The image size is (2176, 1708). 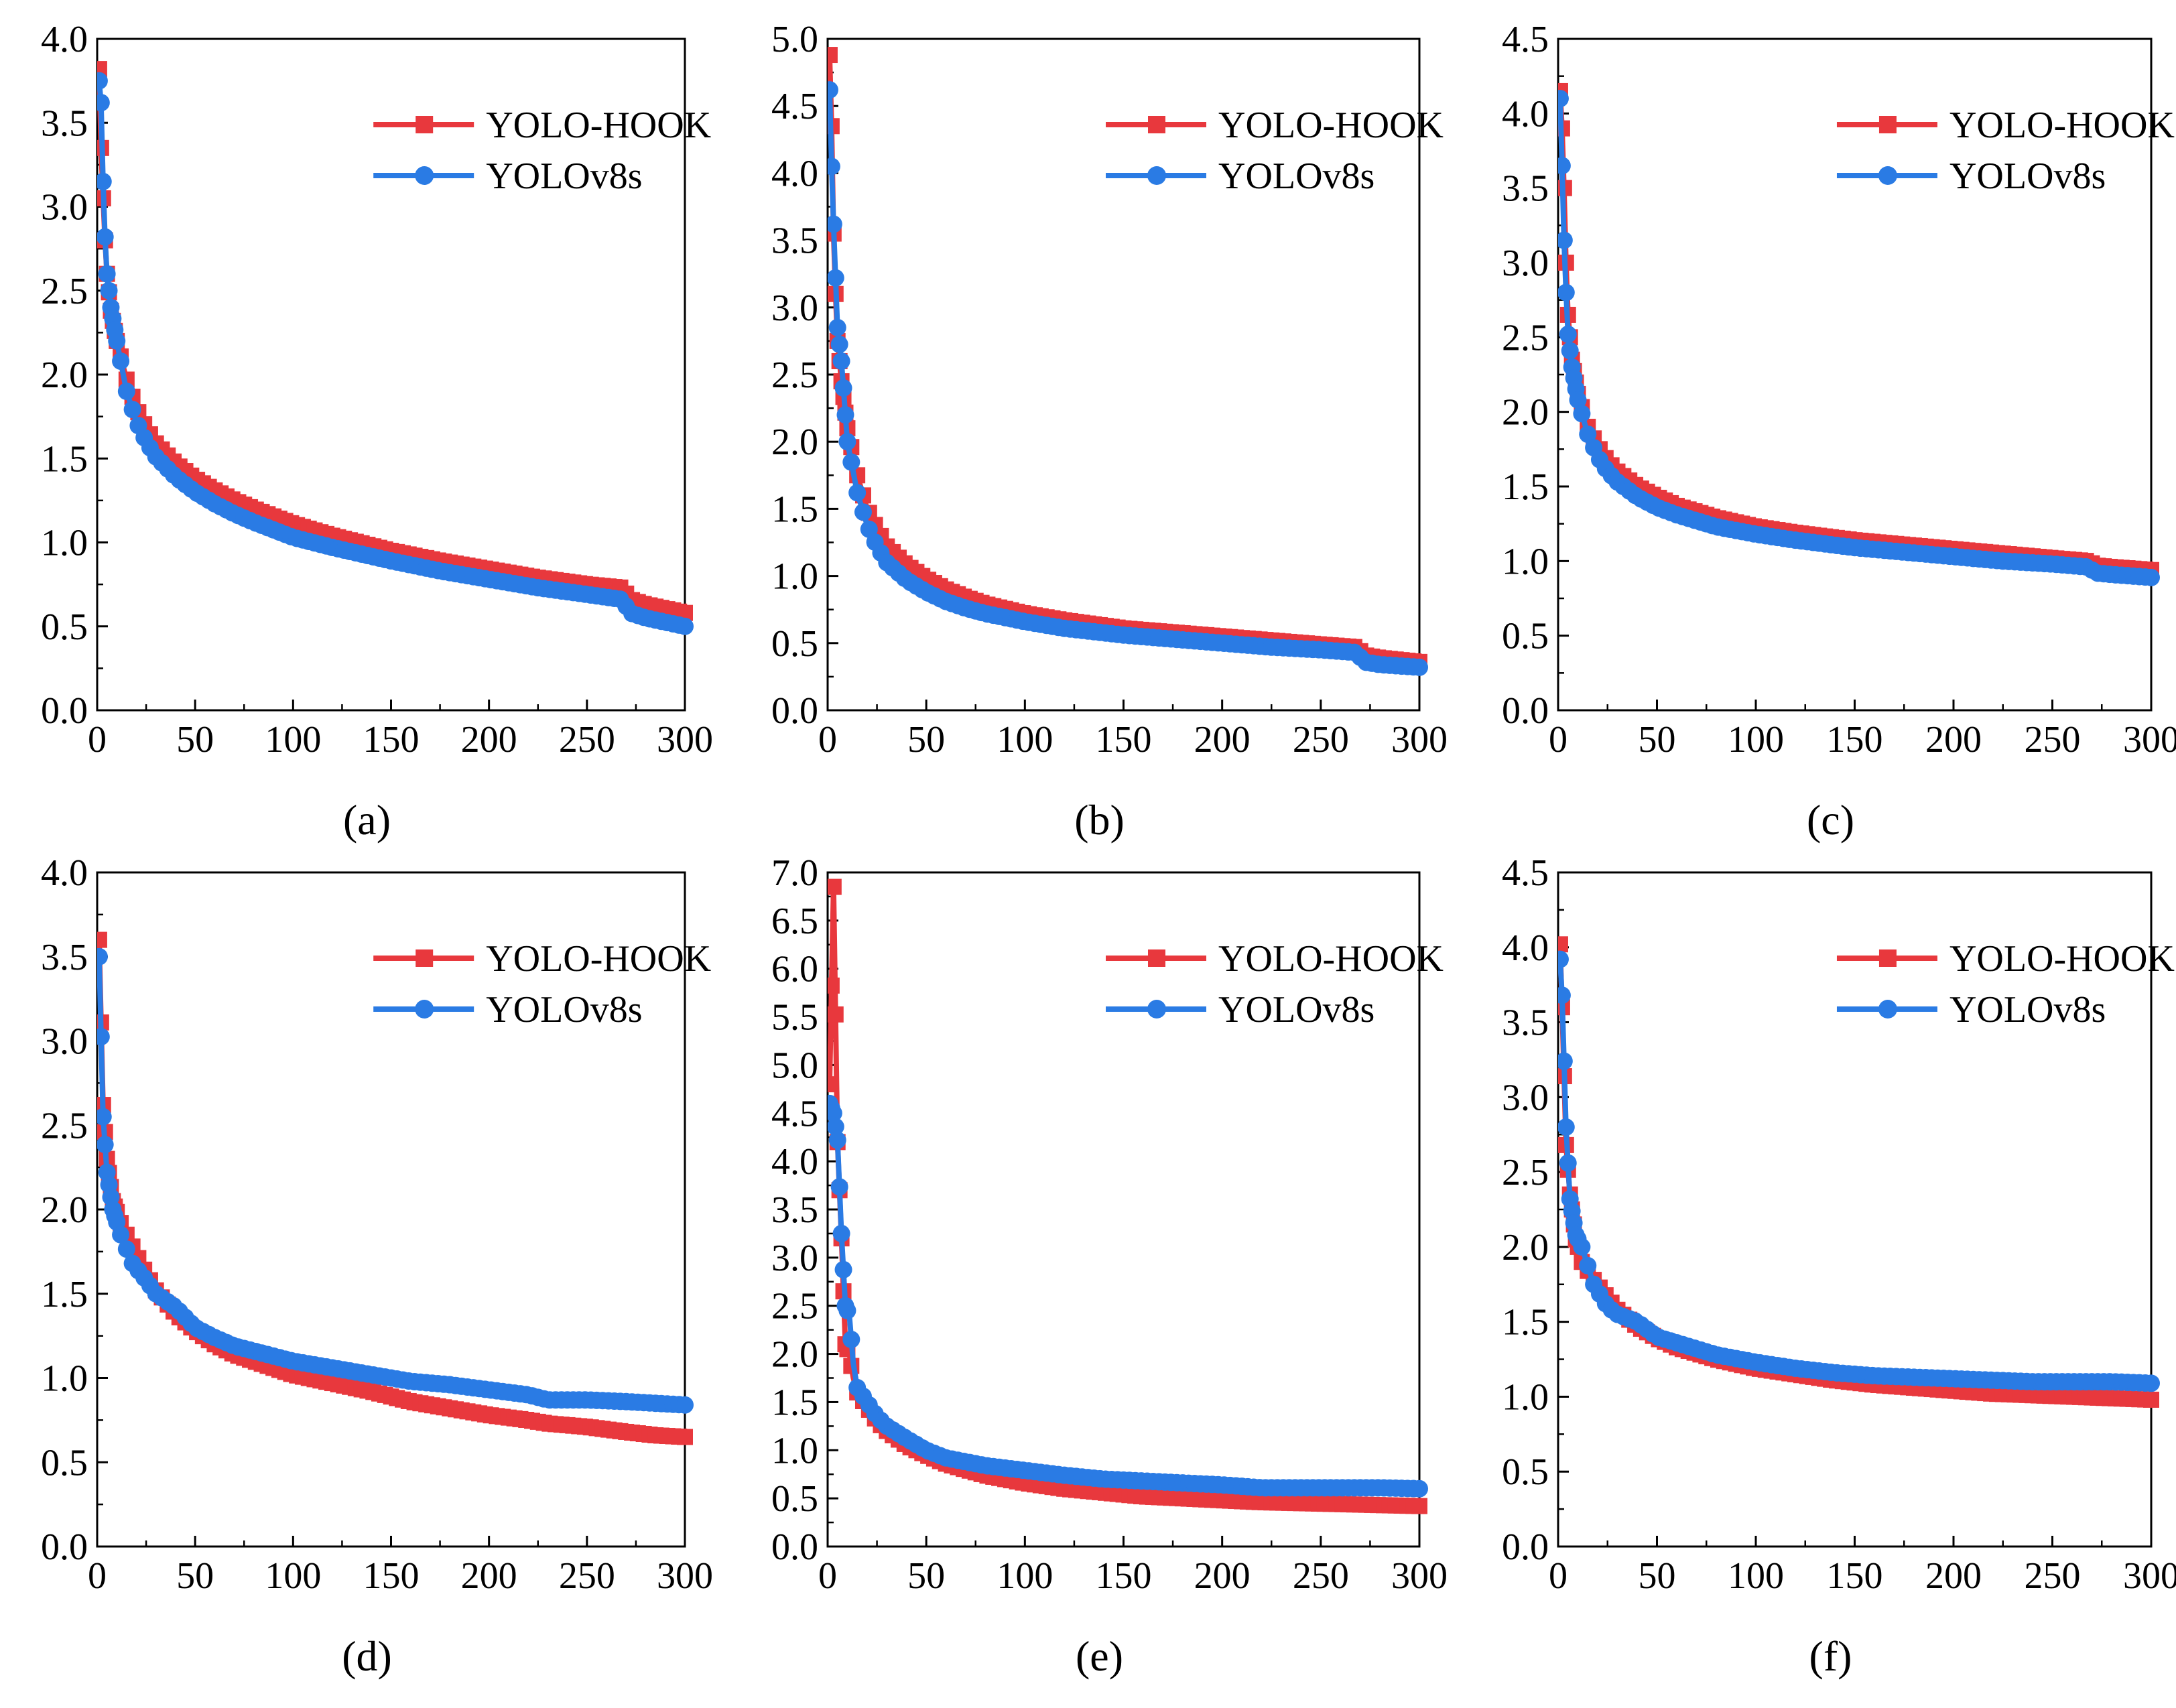 What do you see at coordinates (1124, 1196) in the screenshot?
I see `series-line` at bounding box center [1124, 1196].